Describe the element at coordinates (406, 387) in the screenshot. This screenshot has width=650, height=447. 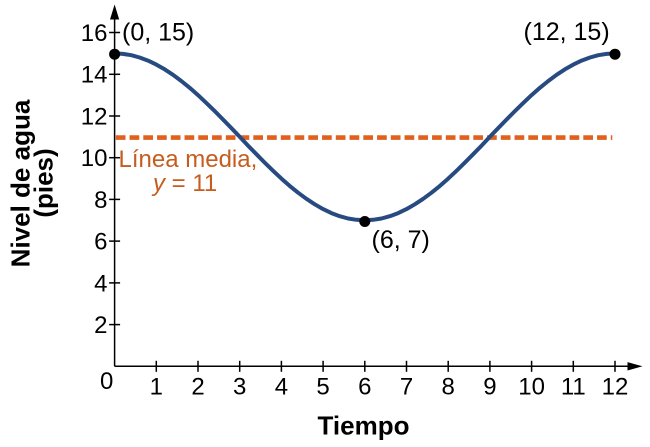
I see `svg-text: 7` at that location.